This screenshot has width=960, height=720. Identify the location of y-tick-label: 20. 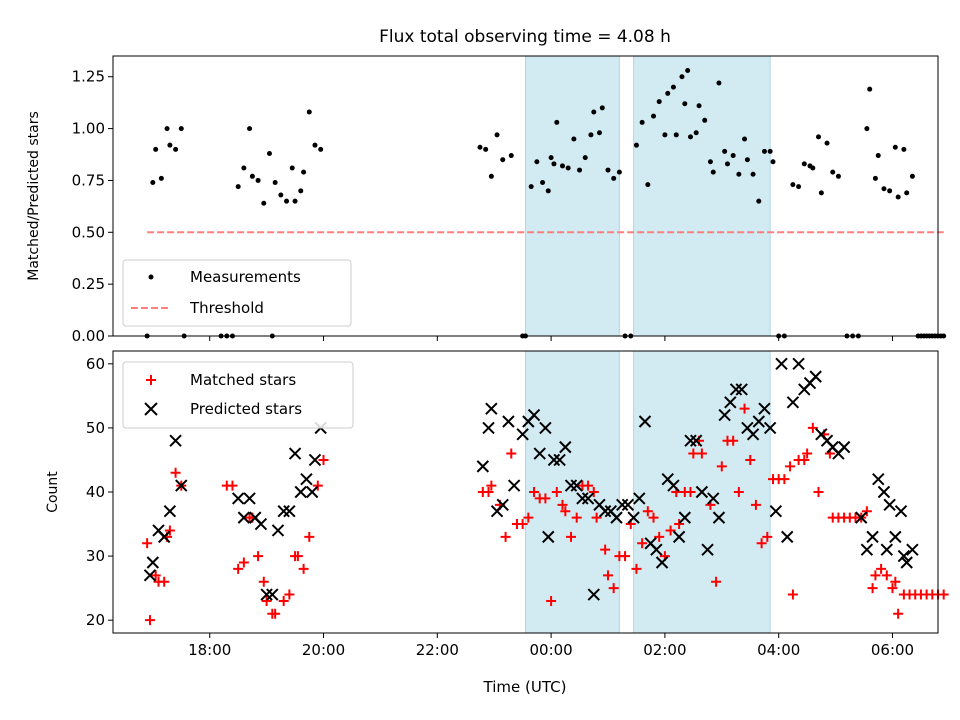
(95, 620).